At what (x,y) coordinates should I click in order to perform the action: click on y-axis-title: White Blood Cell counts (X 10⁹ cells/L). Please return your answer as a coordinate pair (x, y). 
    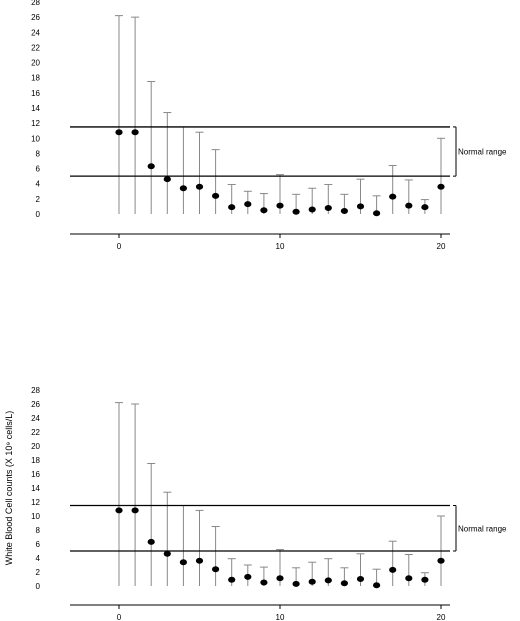
    Looking at the image, I should click on (9, 488).